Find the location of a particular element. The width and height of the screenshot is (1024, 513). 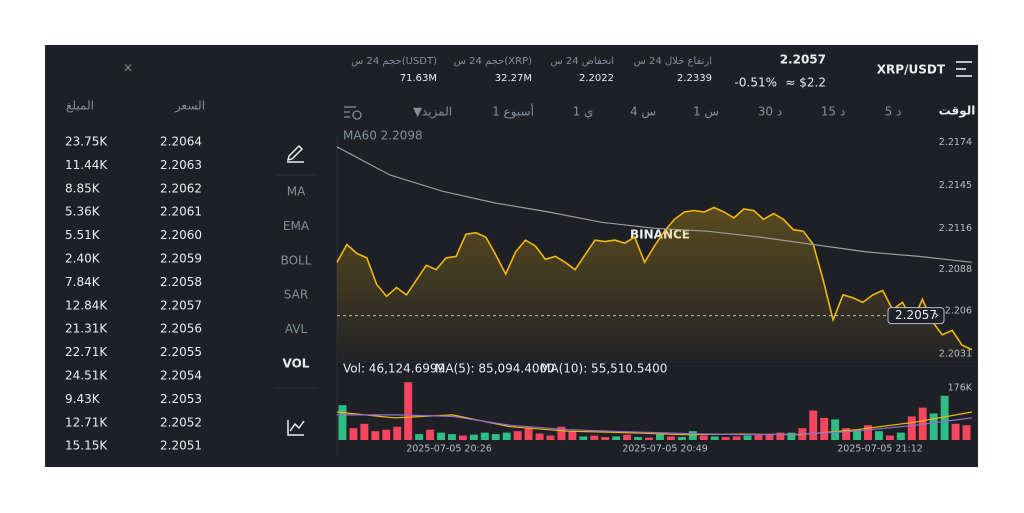

stat-value: 32.27M is located at coordinates (513, 78).